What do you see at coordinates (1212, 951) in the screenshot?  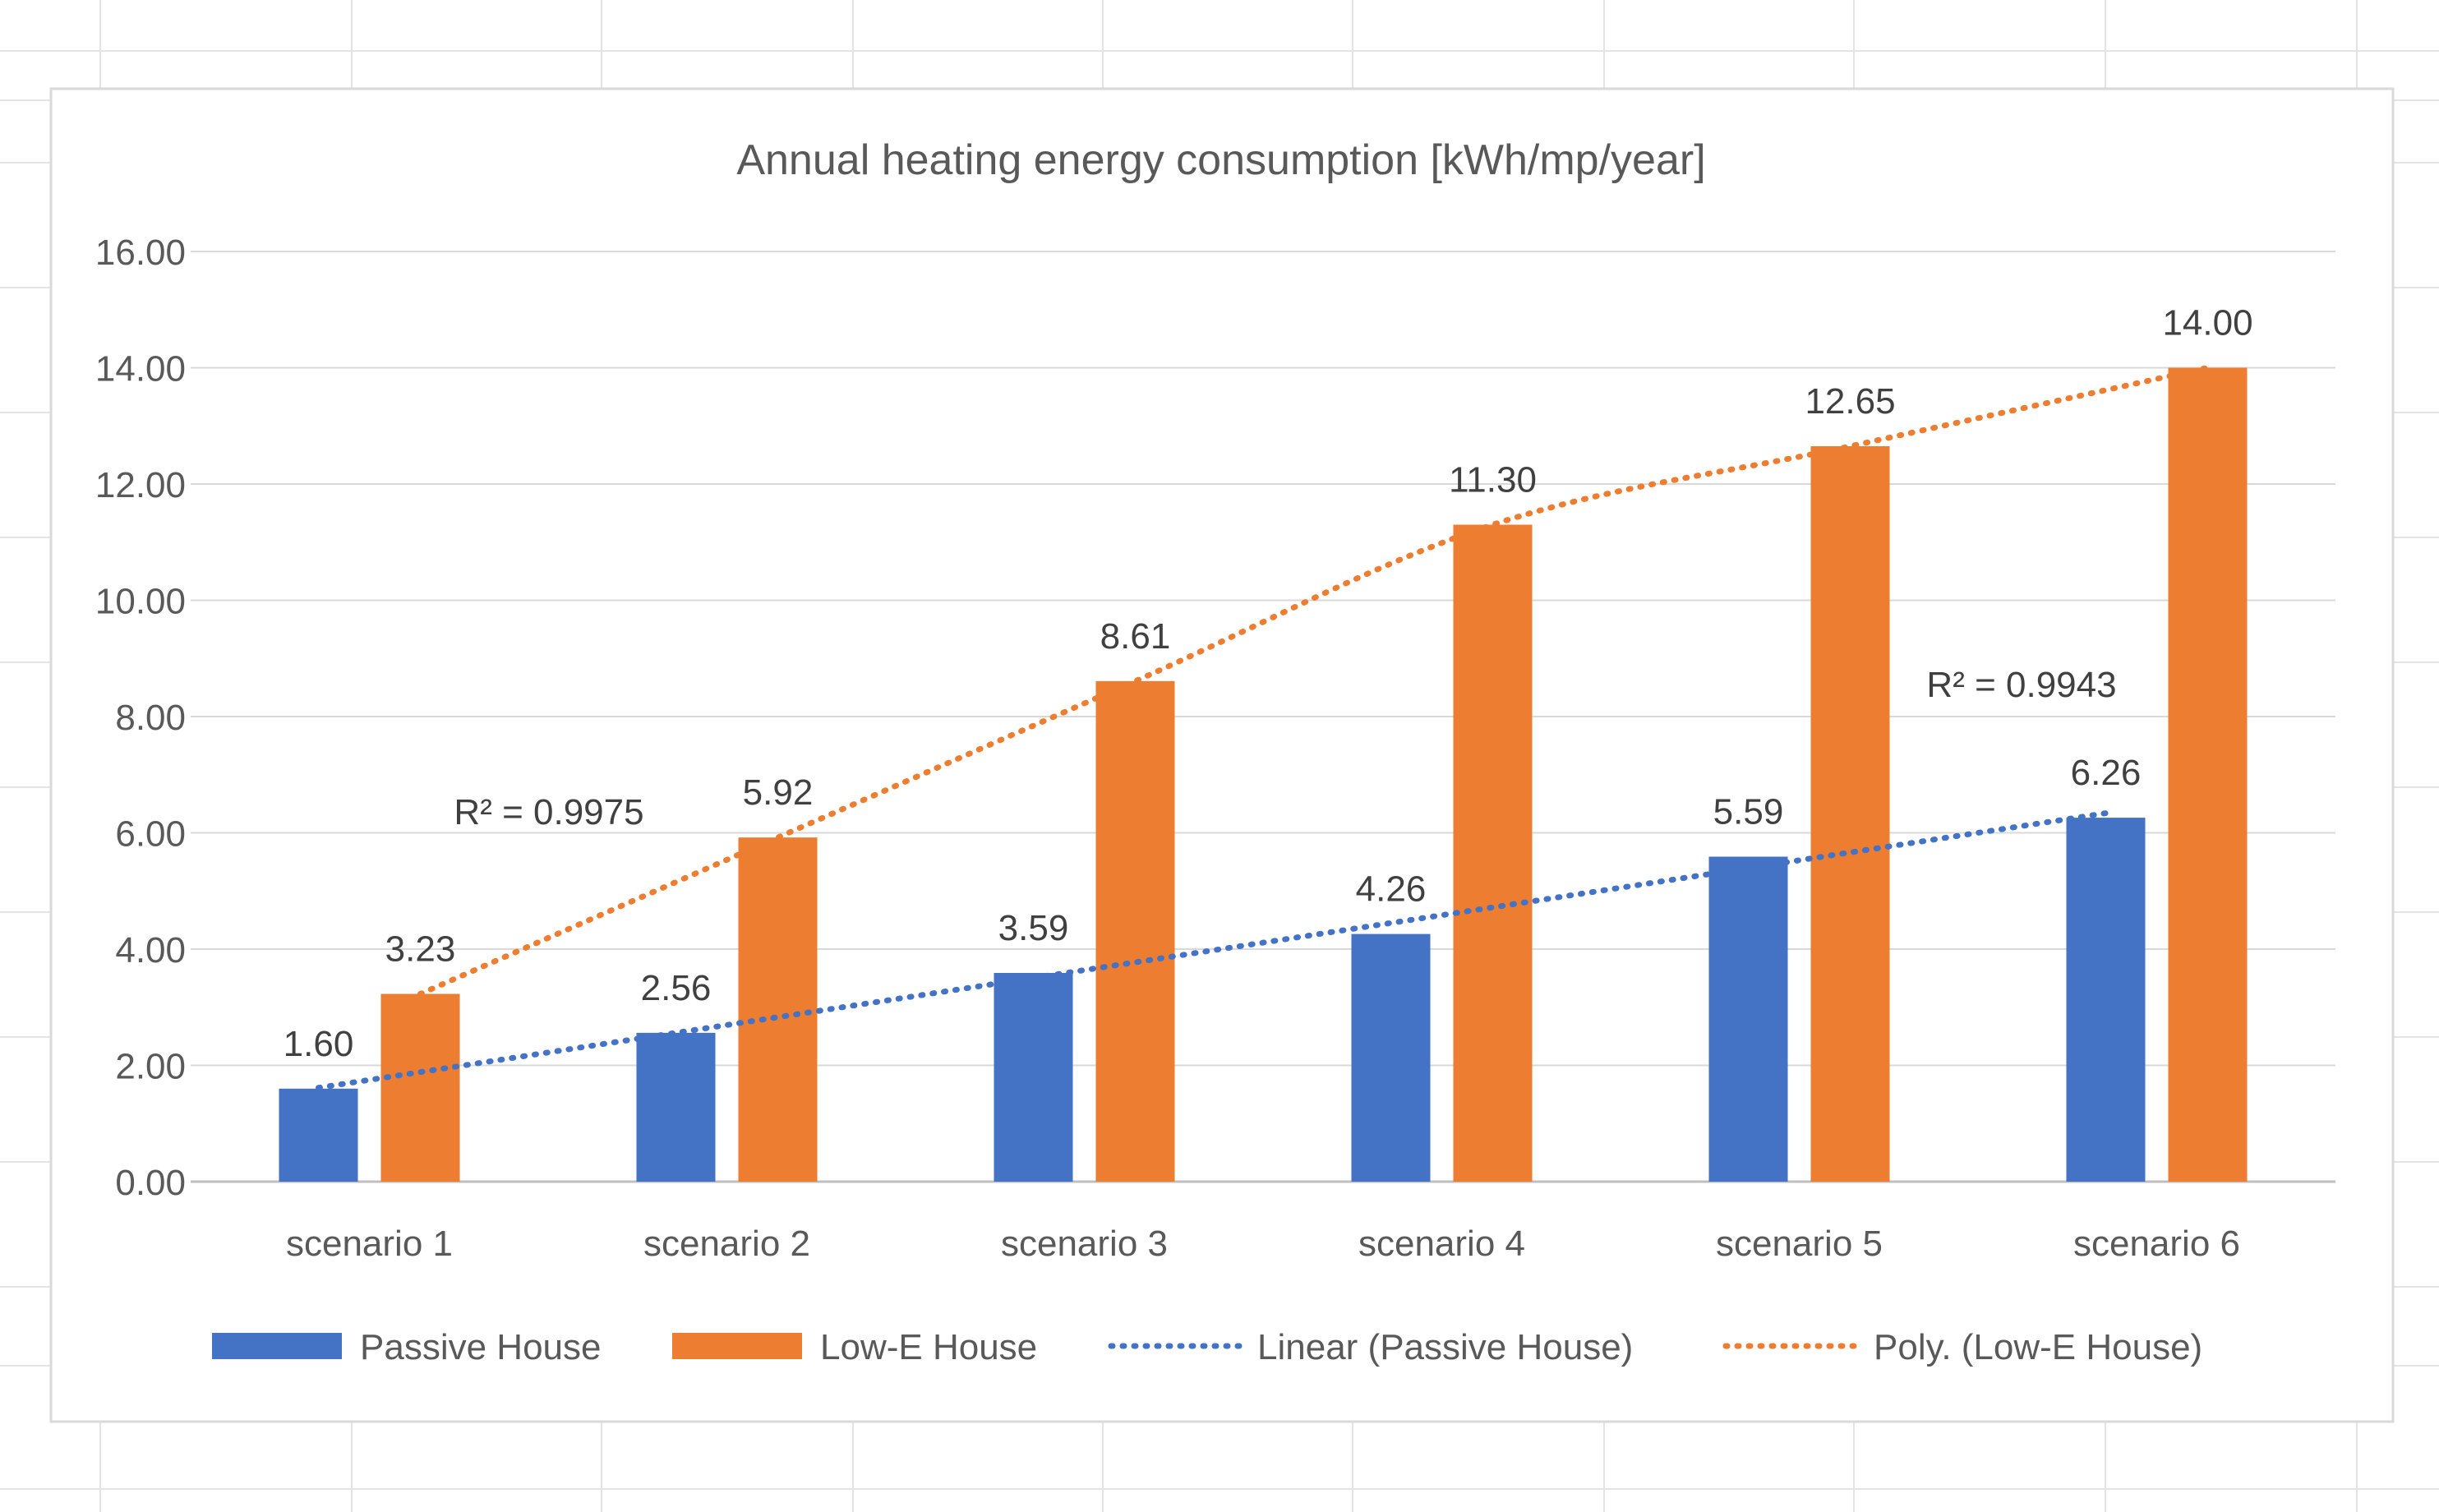 I see `trendline-linear-passive-house` at bounding box center [1212, 951].